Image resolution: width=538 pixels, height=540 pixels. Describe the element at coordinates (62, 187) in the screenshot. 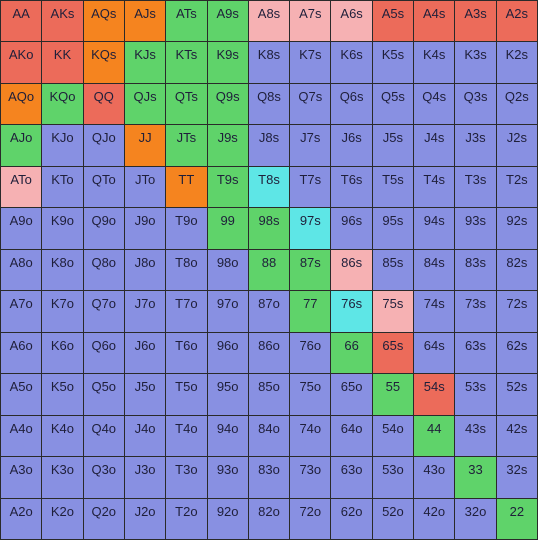

I see `hand-cell: KTo` at that location.